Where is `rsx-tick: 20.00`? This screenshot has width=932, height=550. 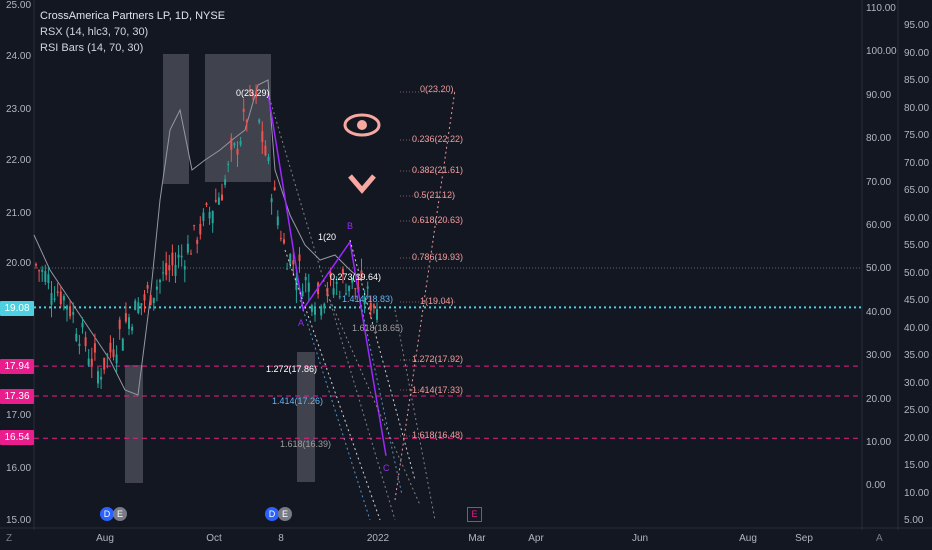 rsx-tick: 20.00 is located at coordinates (879, 399).